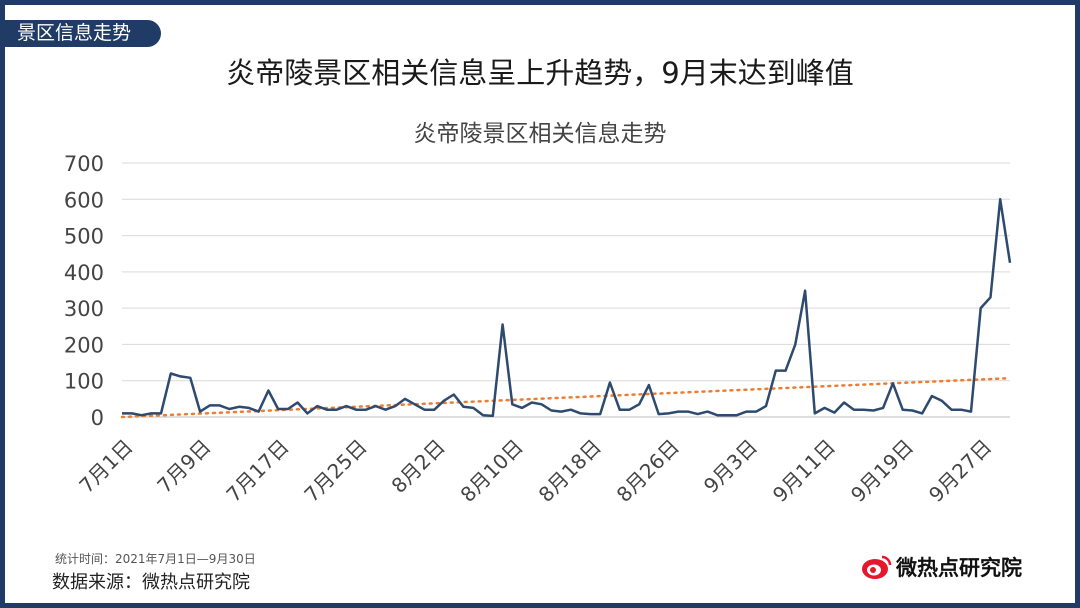  I want to click on x-tick-label: 9月27日, so click(960, 471).